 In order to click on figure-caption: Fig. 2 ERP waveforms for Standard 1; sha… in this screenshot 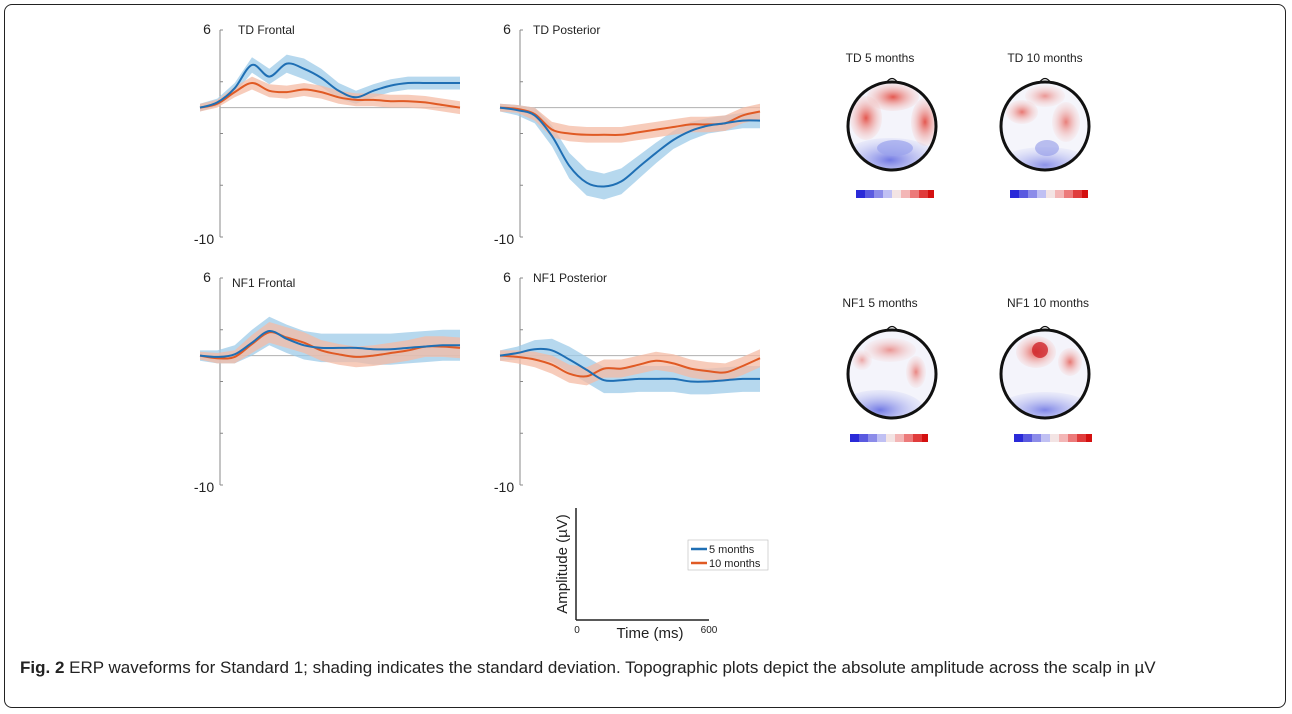, I will do `click(645, 668)`.